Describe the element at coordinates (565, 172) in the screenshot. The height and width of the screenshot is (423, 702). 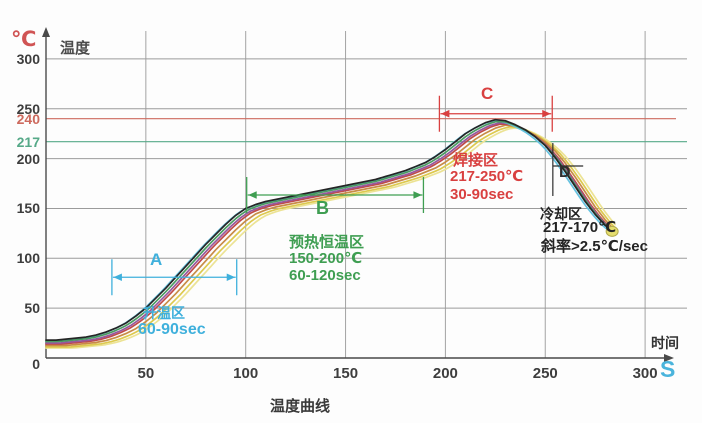
I see `zone-d-label: D` at that location.